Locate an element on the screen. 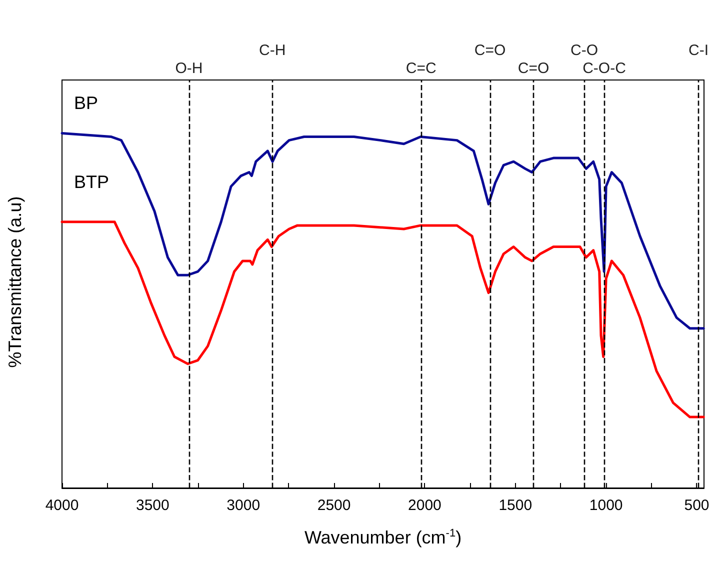 The image size is (714, 564). x-tick-label: 2000 is located at coordinates (425, 505).